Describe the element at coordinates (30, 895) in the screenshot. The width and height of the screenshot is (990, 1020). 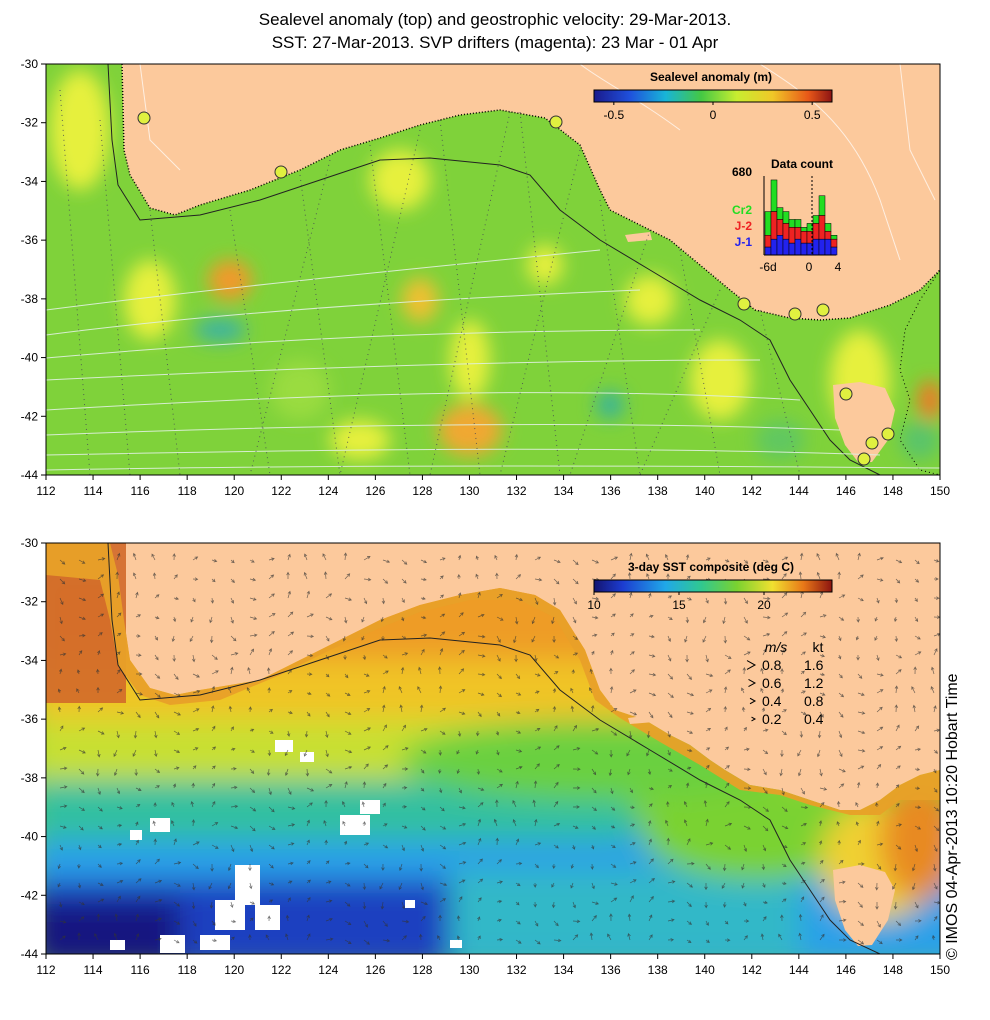
I see `bottom-y-tick-label: -42` at that location.